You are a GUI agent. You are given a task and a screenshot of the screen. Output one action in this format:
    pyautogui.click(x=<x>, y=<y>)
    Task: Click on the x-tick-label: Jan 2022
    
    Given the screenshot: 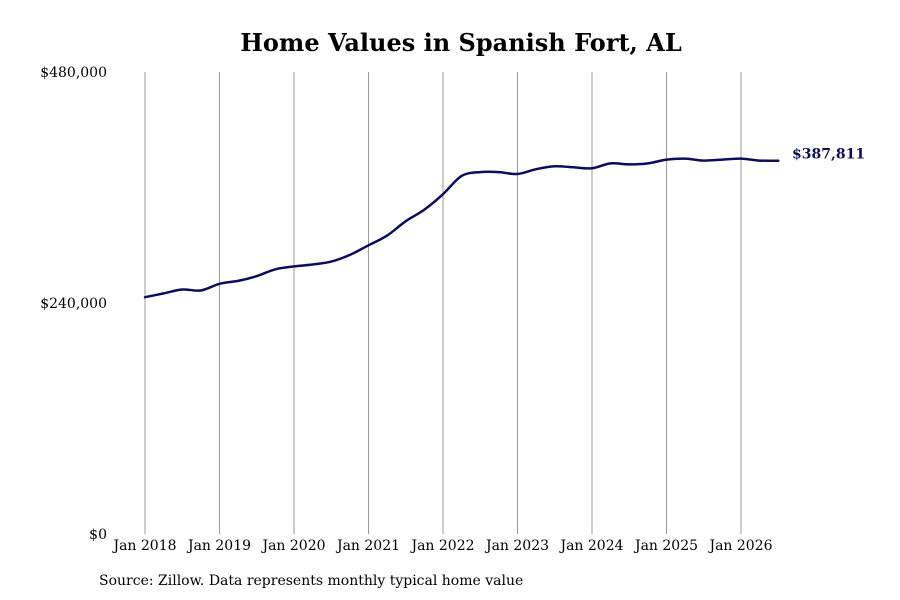 What is the action you would take?
    pyautogui.click(x=441, y=546)
    